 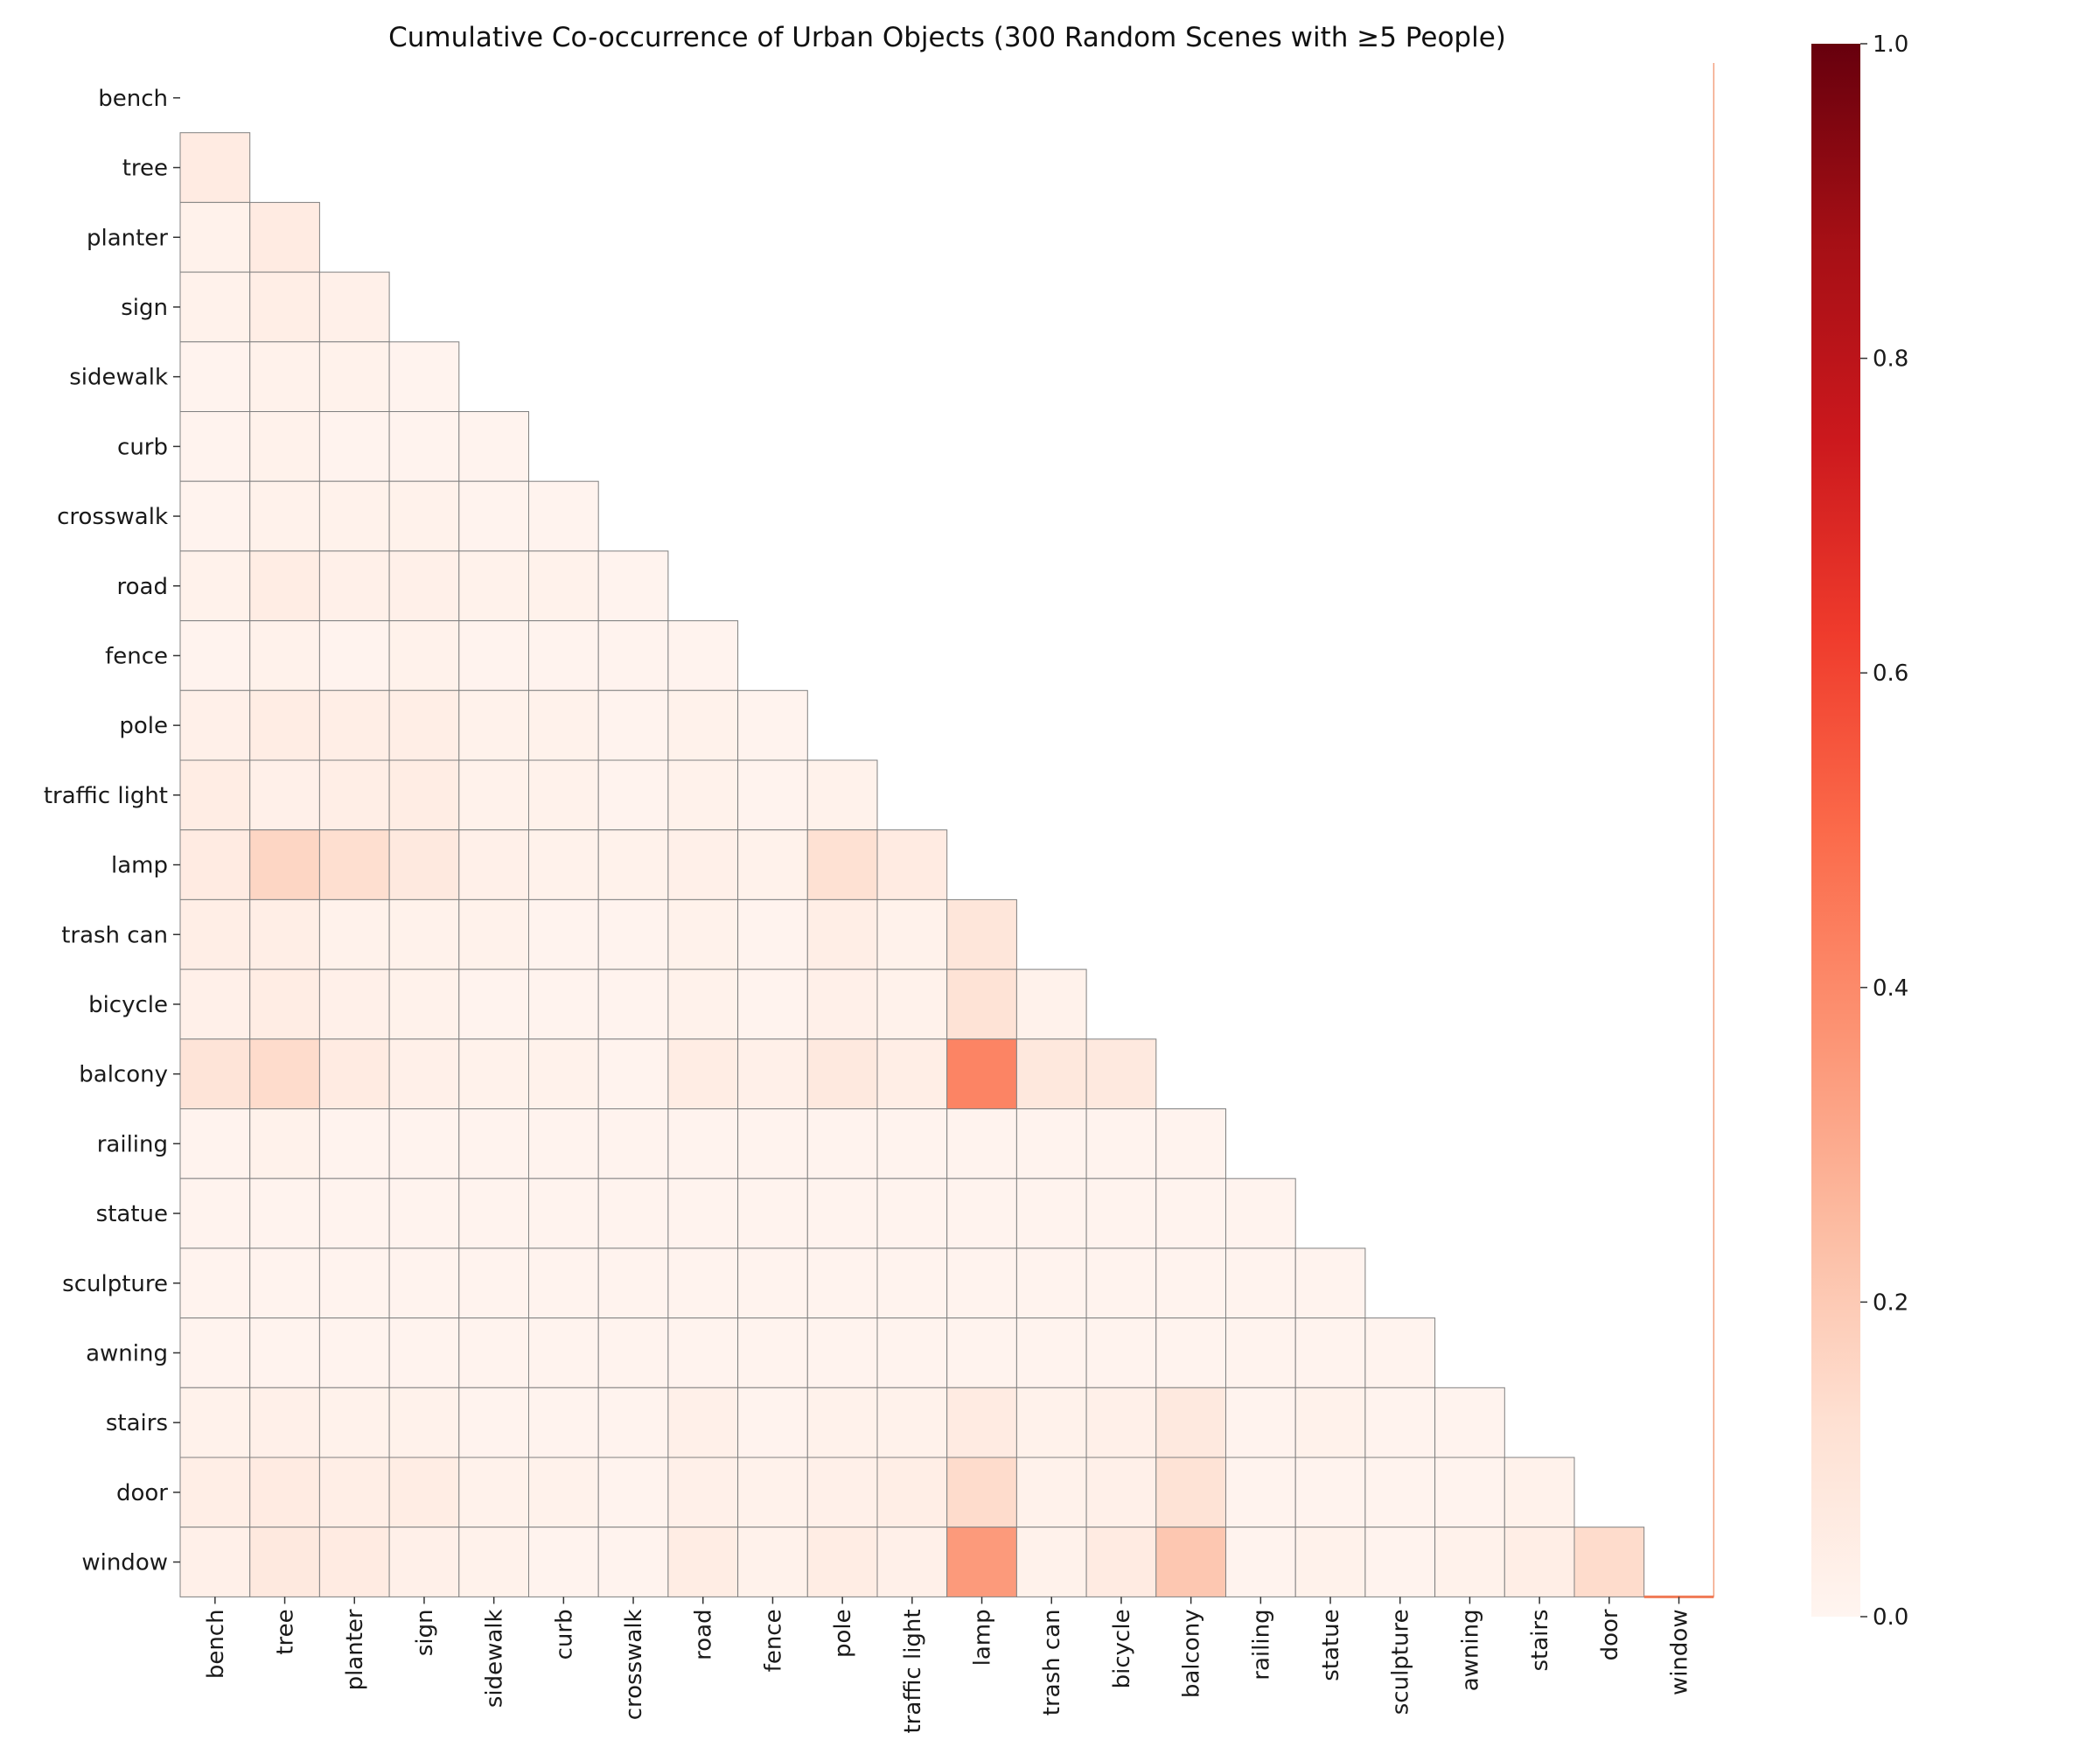 I want to click on colorbar-tick-label: 0.6, so click(x=1890, y=673).